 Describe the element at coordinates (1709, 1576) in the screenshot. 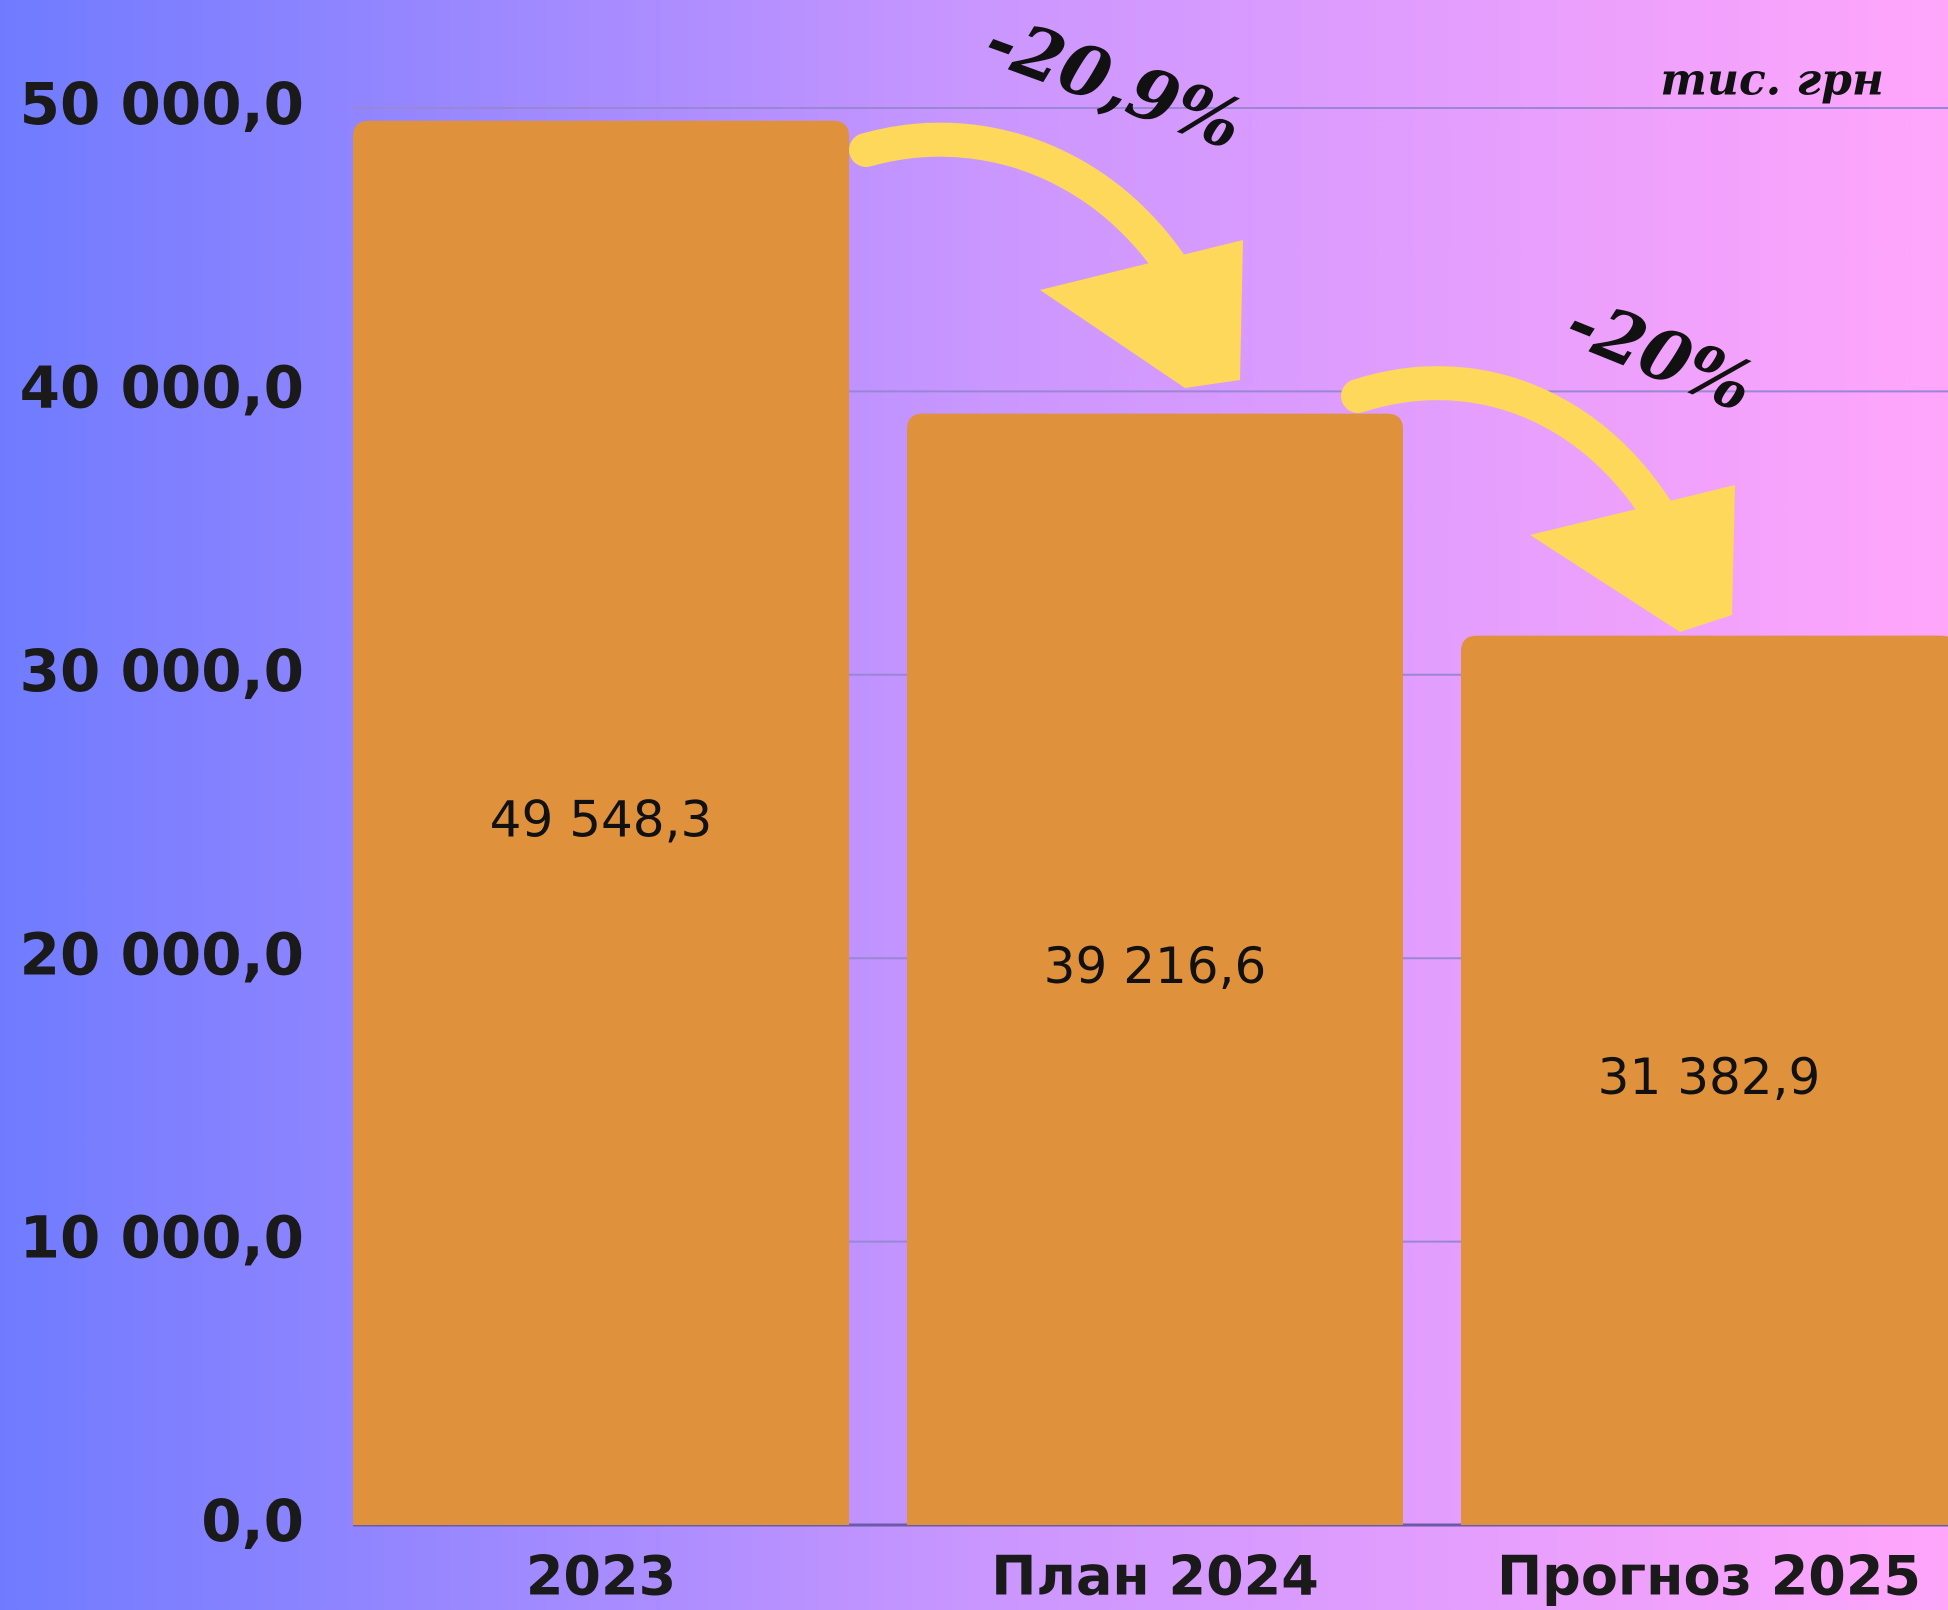

I see `x-tick-label: Прогноз 2025` at that location.